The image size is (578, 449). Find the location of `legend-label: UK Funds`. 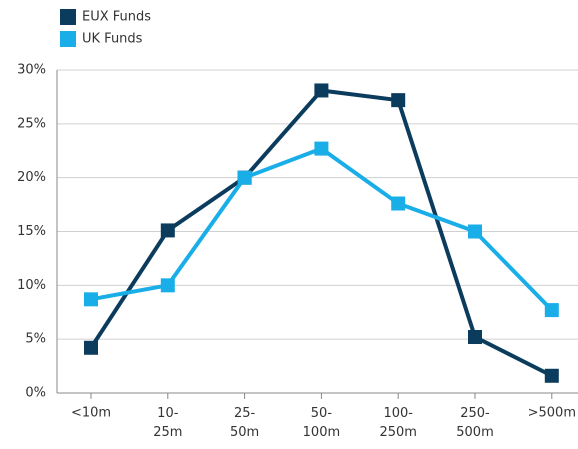

legend-label: UK Funds is located at coordinates (112, 39).